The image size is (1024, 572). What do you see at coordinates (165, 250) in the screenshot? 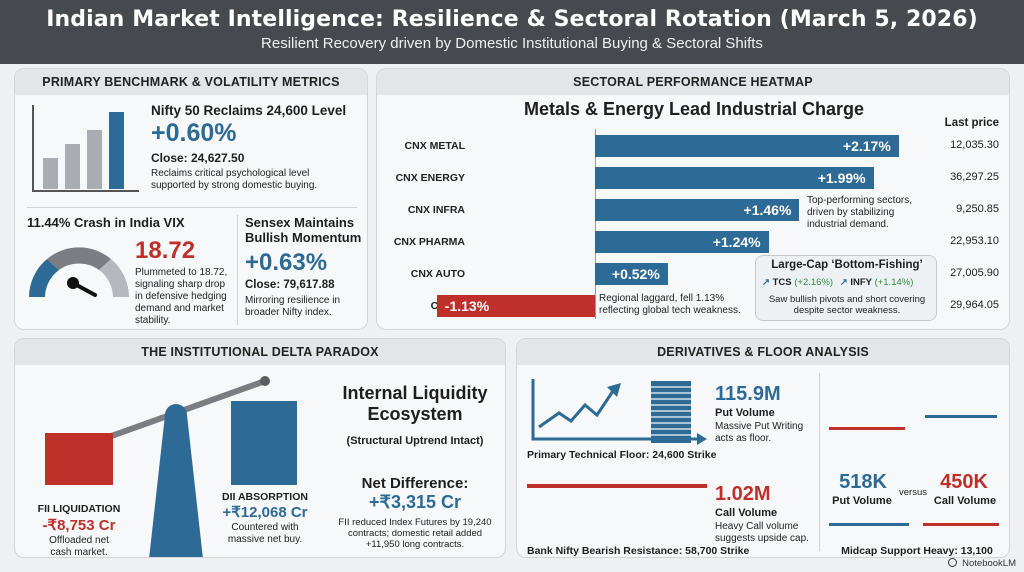
I see `vix-value: 18.72` at bounding box center [165, 250].